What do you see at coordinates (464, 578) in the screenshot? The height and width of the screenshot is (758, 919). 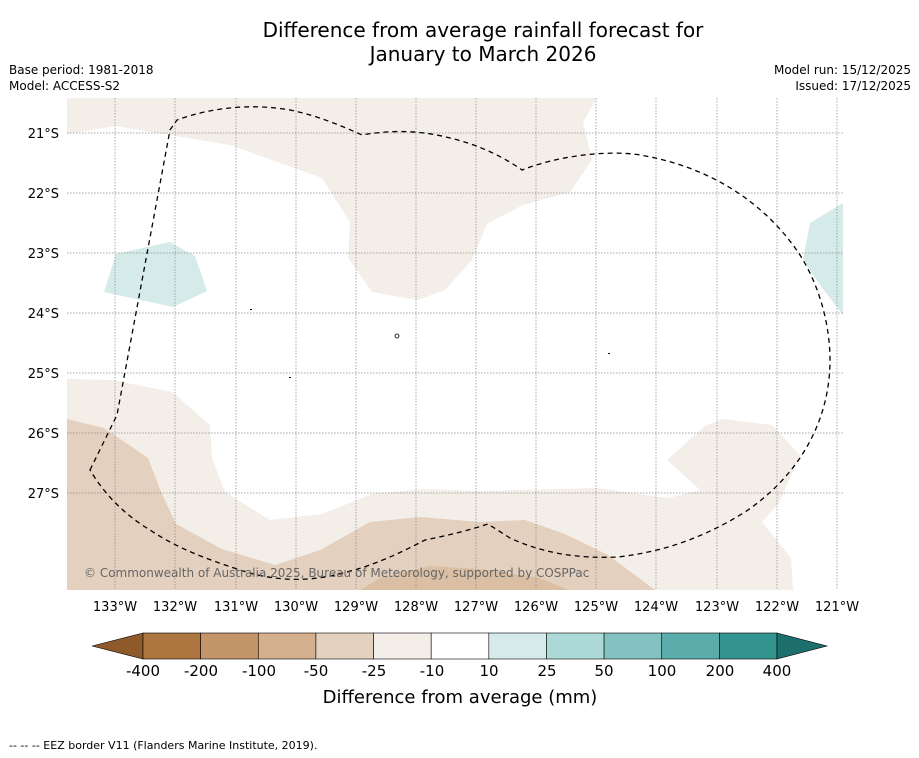 I see `anomaly-region-dry-strong` at bounding box center [464, 578].